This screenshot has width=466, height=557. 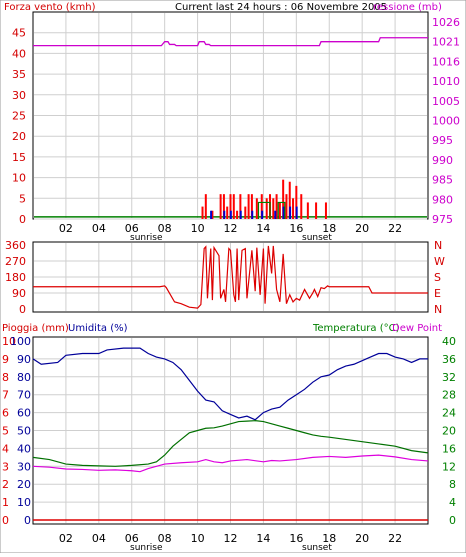 What do you see at coordinates (439, 261) in the screenshot?
I see `compass-label: W` at bounding box center [439, 261].